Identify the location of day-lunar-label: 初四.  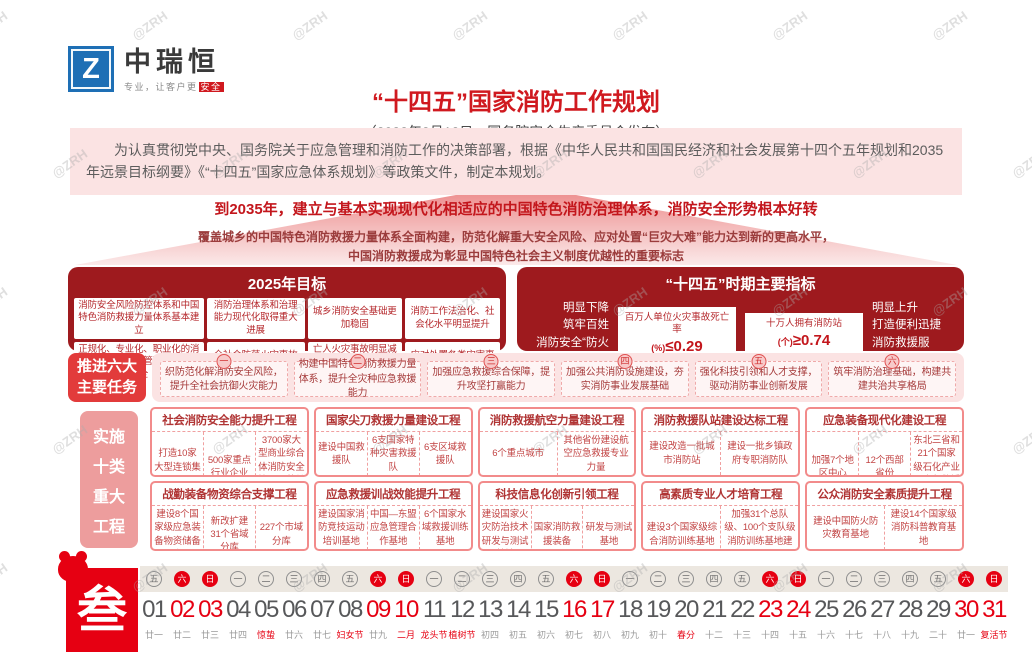
(489, 635).